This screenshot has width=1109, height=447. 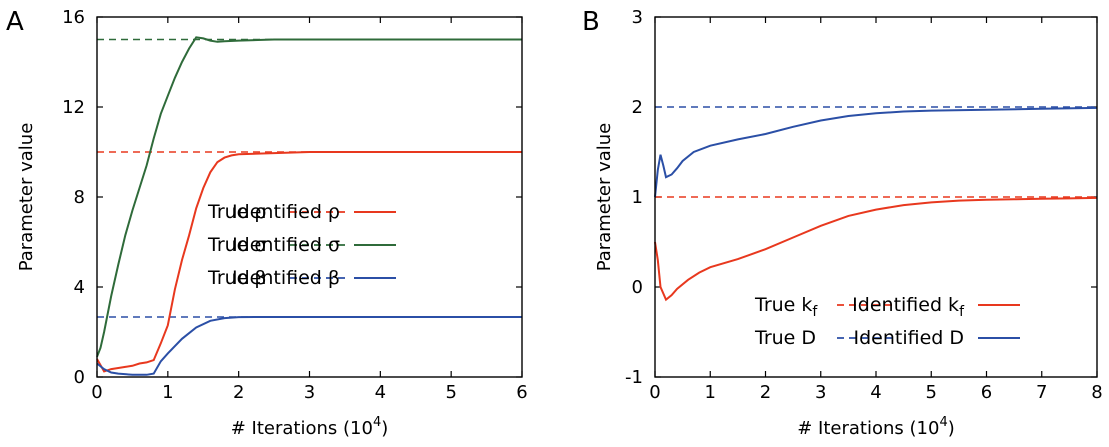 I want to click on legend-true-label: True β, so click(x=237, y=278).